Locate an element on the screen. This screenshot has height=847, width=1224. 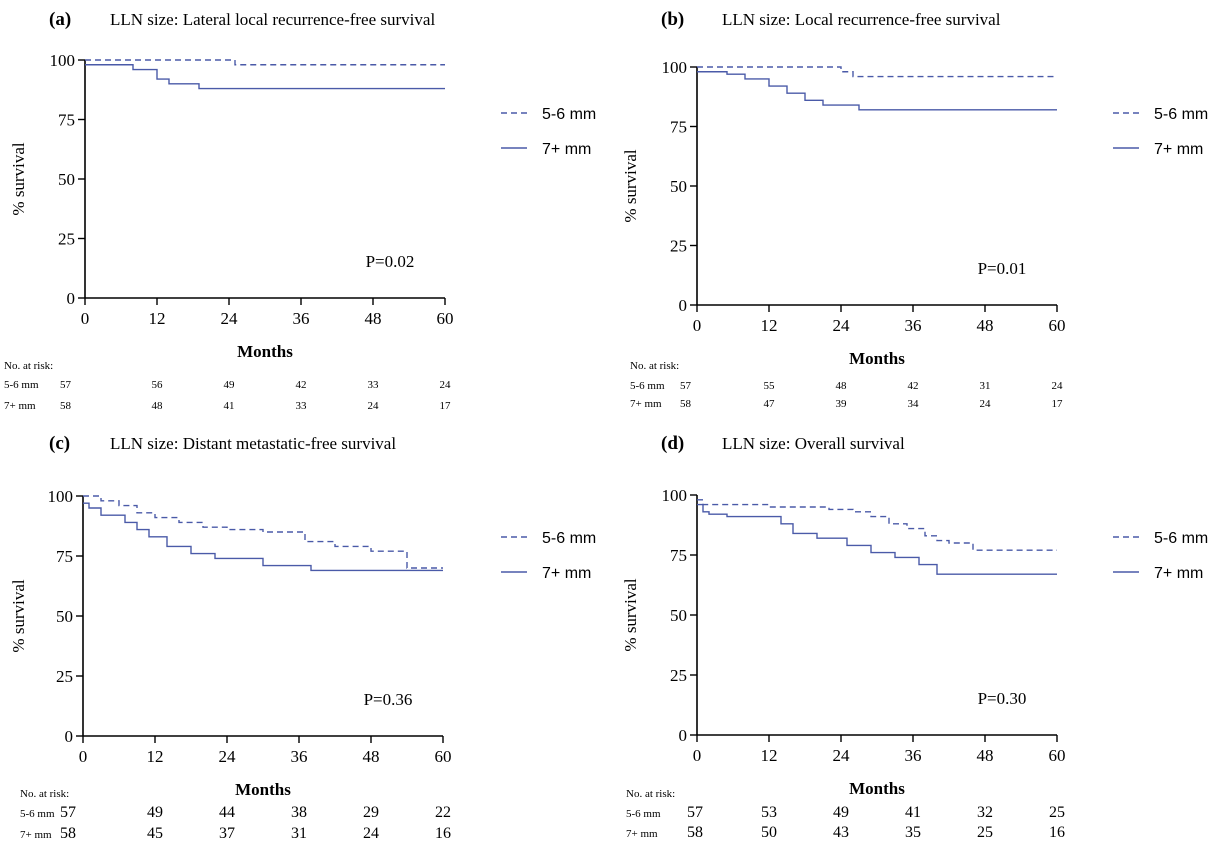
panel-label: (c) is located at coordinates (59, 443).